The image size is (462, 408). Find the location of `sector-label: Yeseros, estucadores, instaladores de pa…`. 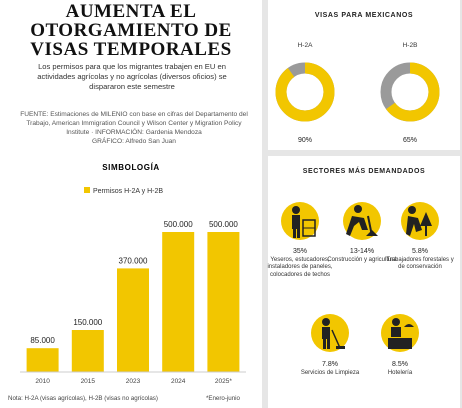

sector-label: Yeseros, estucadores, instaladores de pa… is located at coordinates (300, 267).